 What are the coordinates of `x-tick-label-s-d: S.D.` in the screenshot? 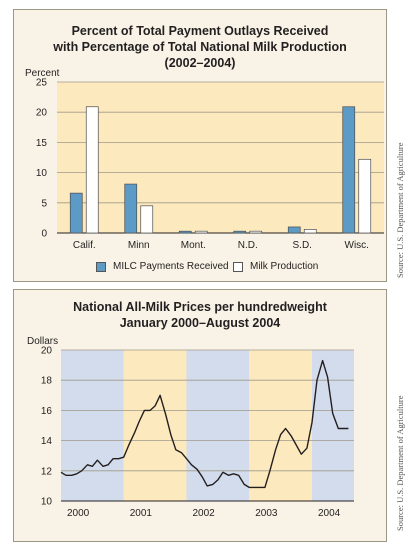 It's located at (302, 245).